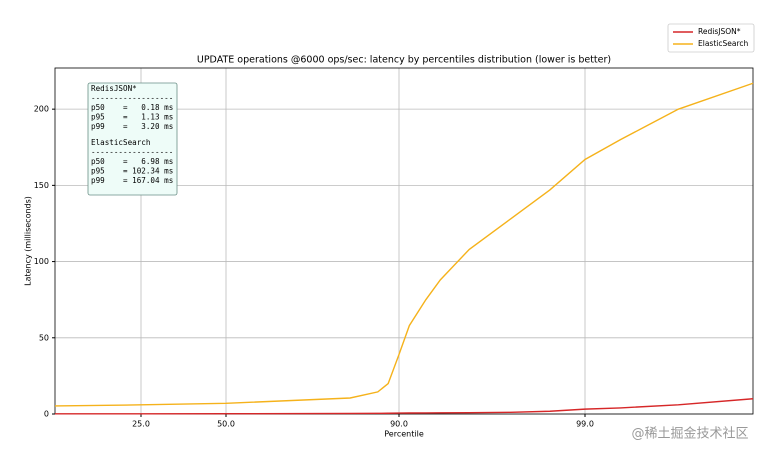 The width and height of the screenshot is (765, 449). Describe the element at coordinates (719, 31) in the screenshot. I see `legend-label: RedisJSON*` at that location.